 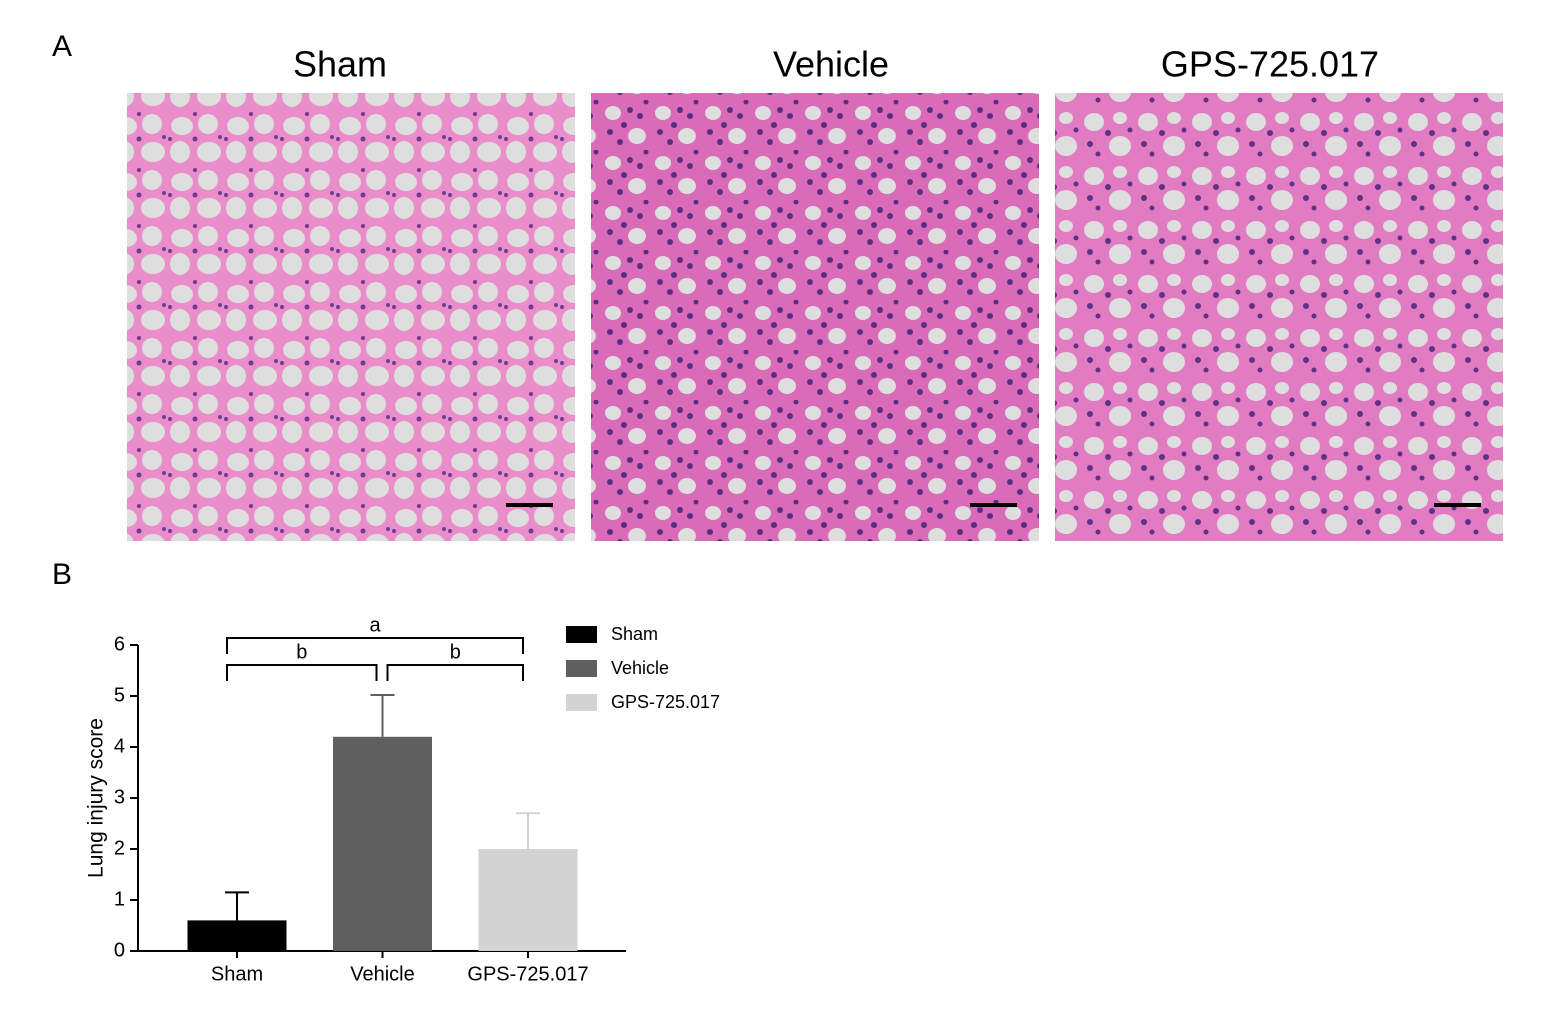 I want to click on y-tick-label: 0, so click(x=119, y=950).